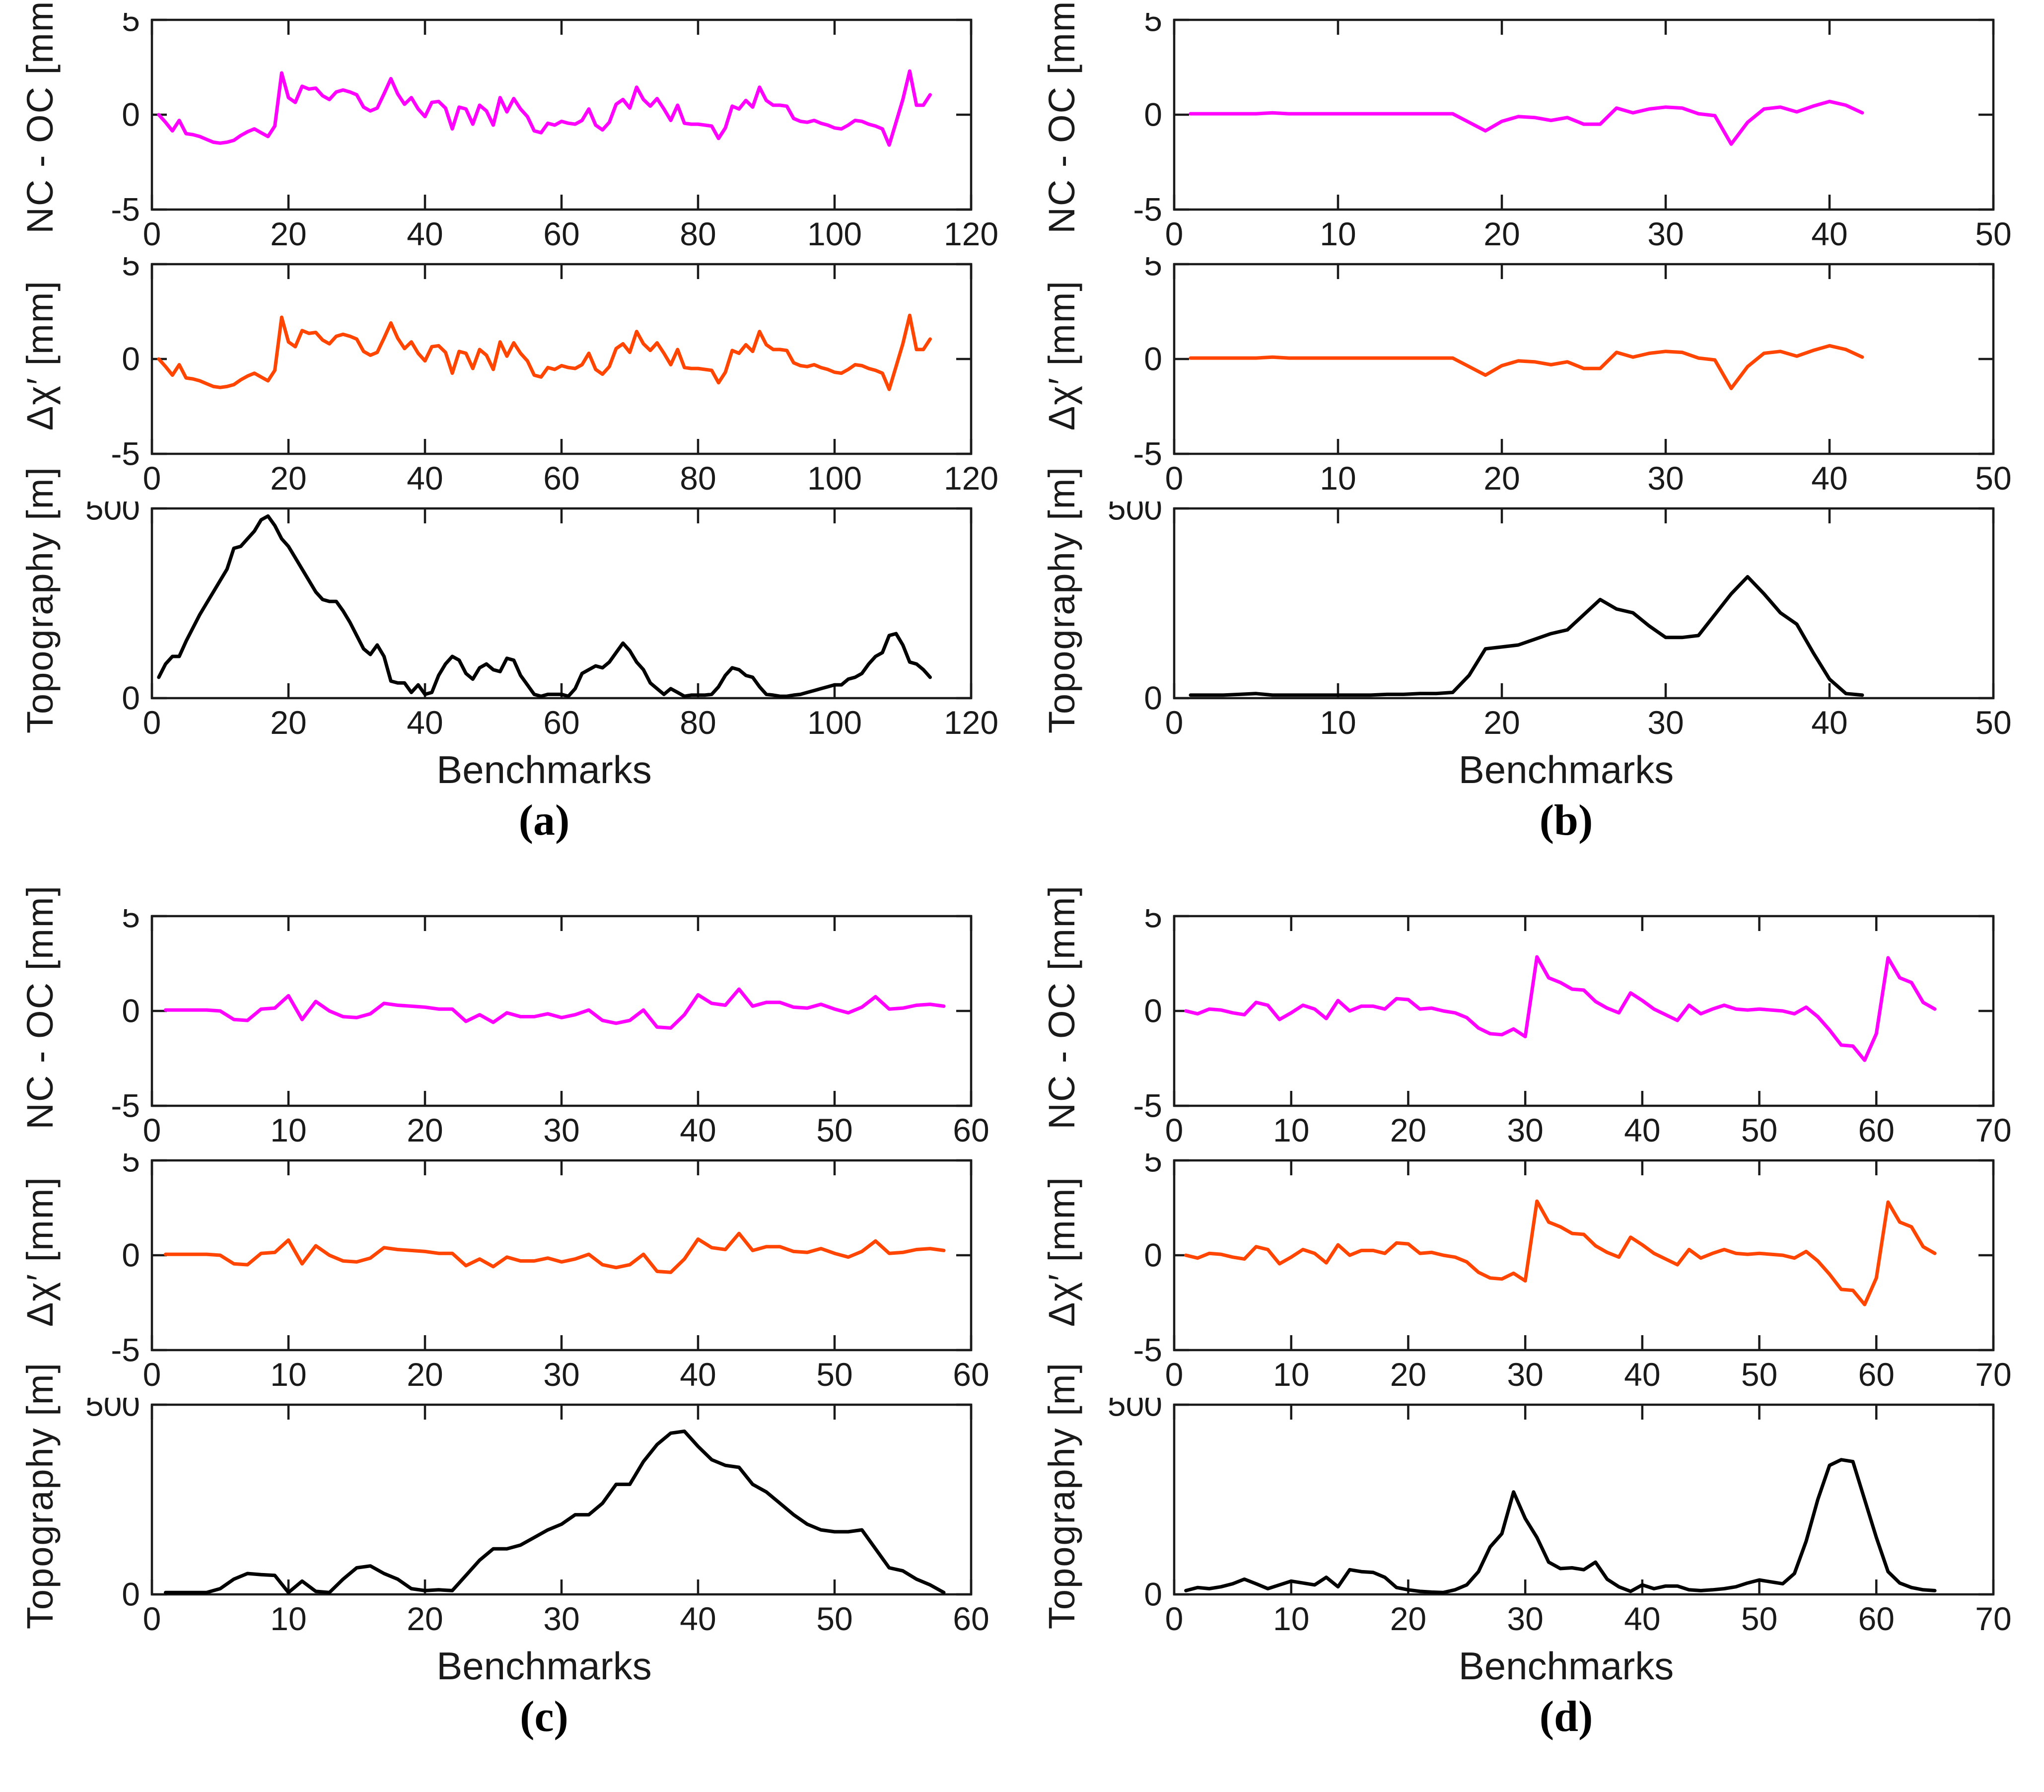 The image size is (2044, 1792). What do you see at coordinates (1993, 1130) in the screenshot?
I see `x-tick-label: 70` at bounding box center [1993, 1130].